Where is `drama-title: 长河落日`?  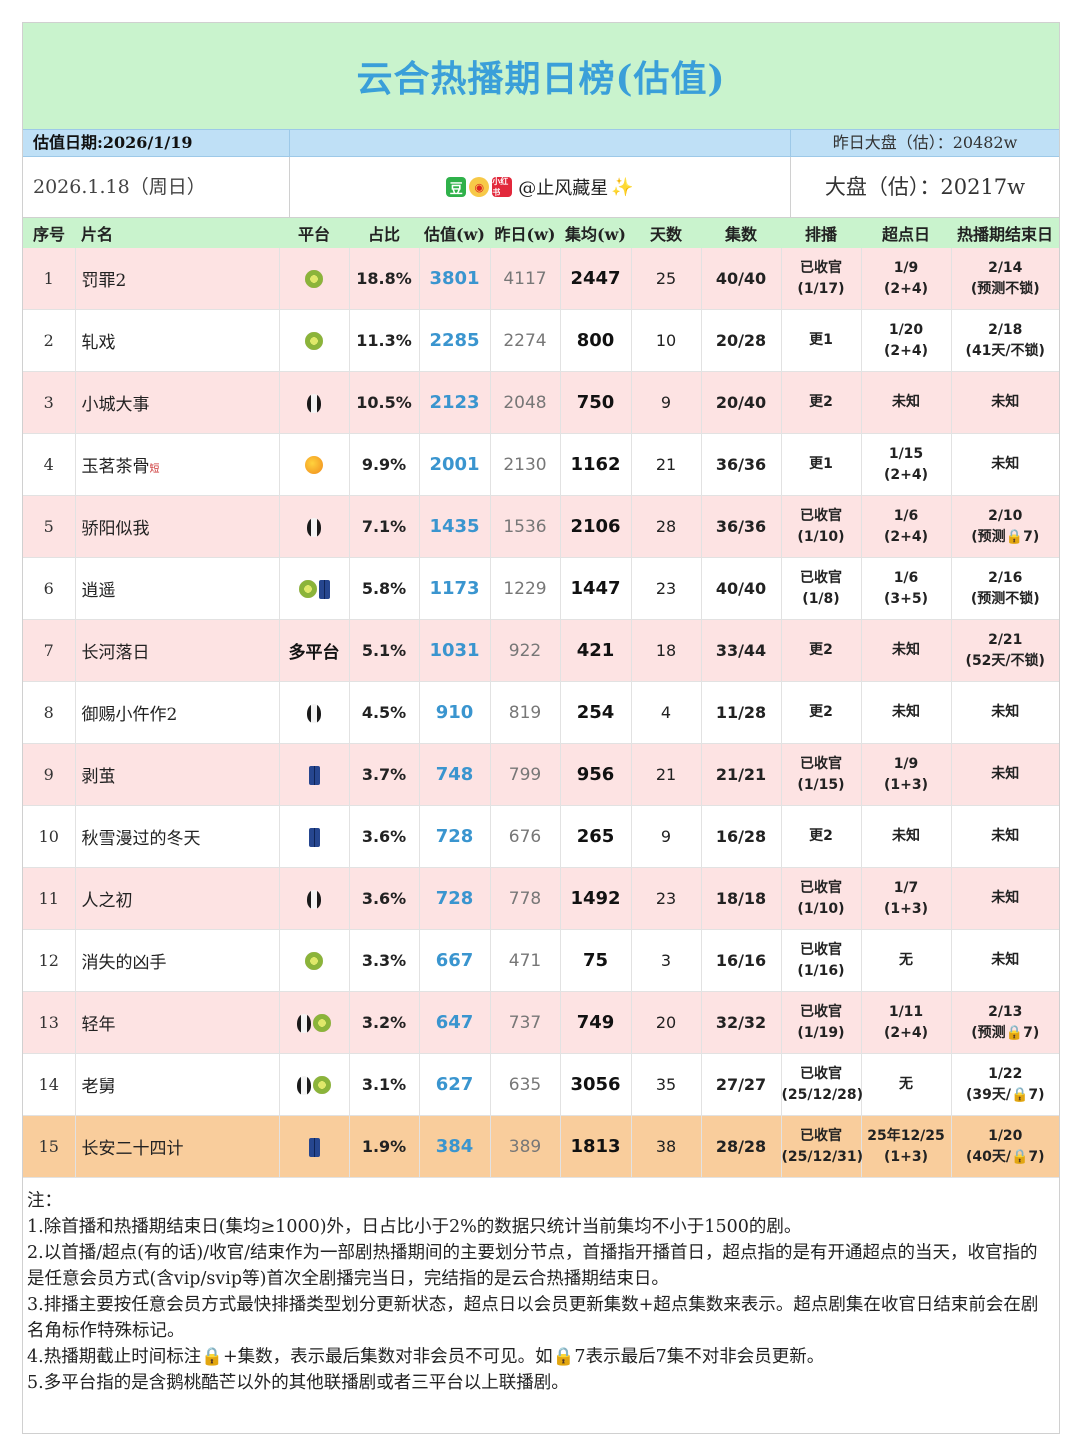 drama-title: 长河落日 is located at coordinates (115, 653).